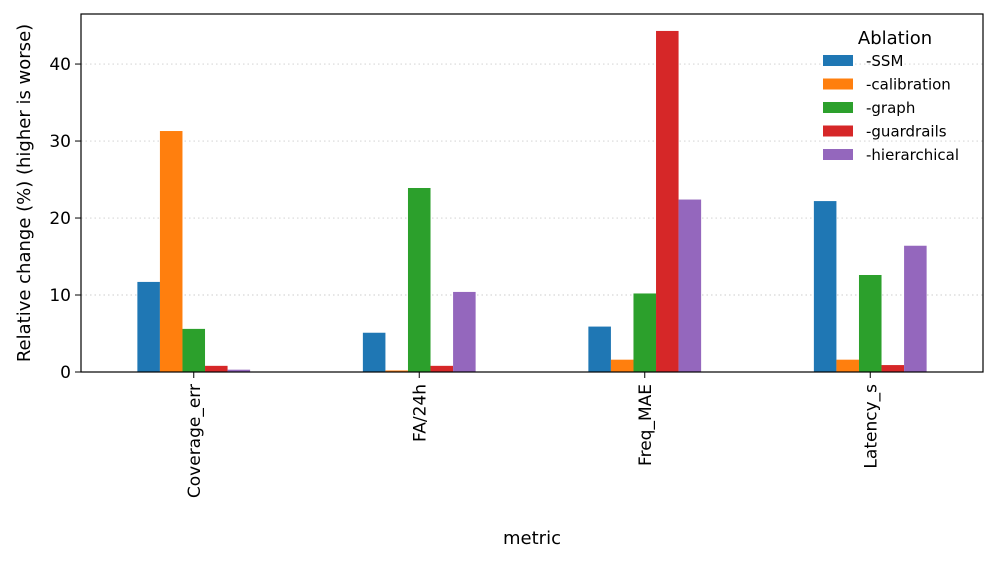  Describe the element at coordinates (908, 85) in the screenshot. I see `legend-label: -calibration` at that location.